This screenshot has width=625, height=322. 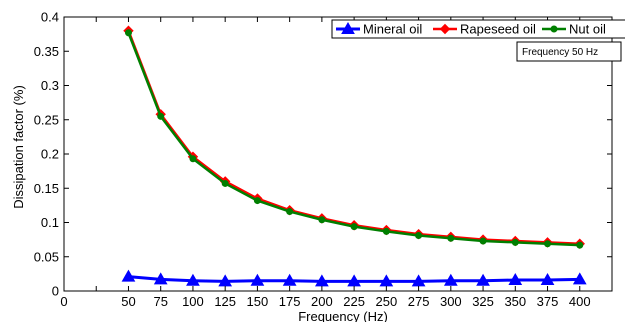 I want to click on x-tick-label: 375, so click(x=548, y=301).